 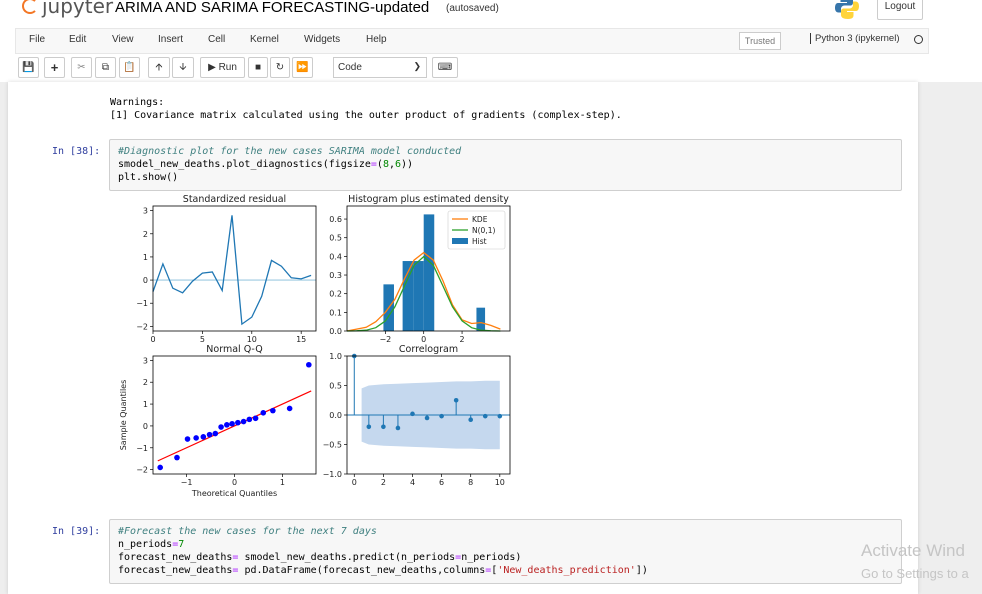 I want to click on code-token: )), so click(x=407, y=164).